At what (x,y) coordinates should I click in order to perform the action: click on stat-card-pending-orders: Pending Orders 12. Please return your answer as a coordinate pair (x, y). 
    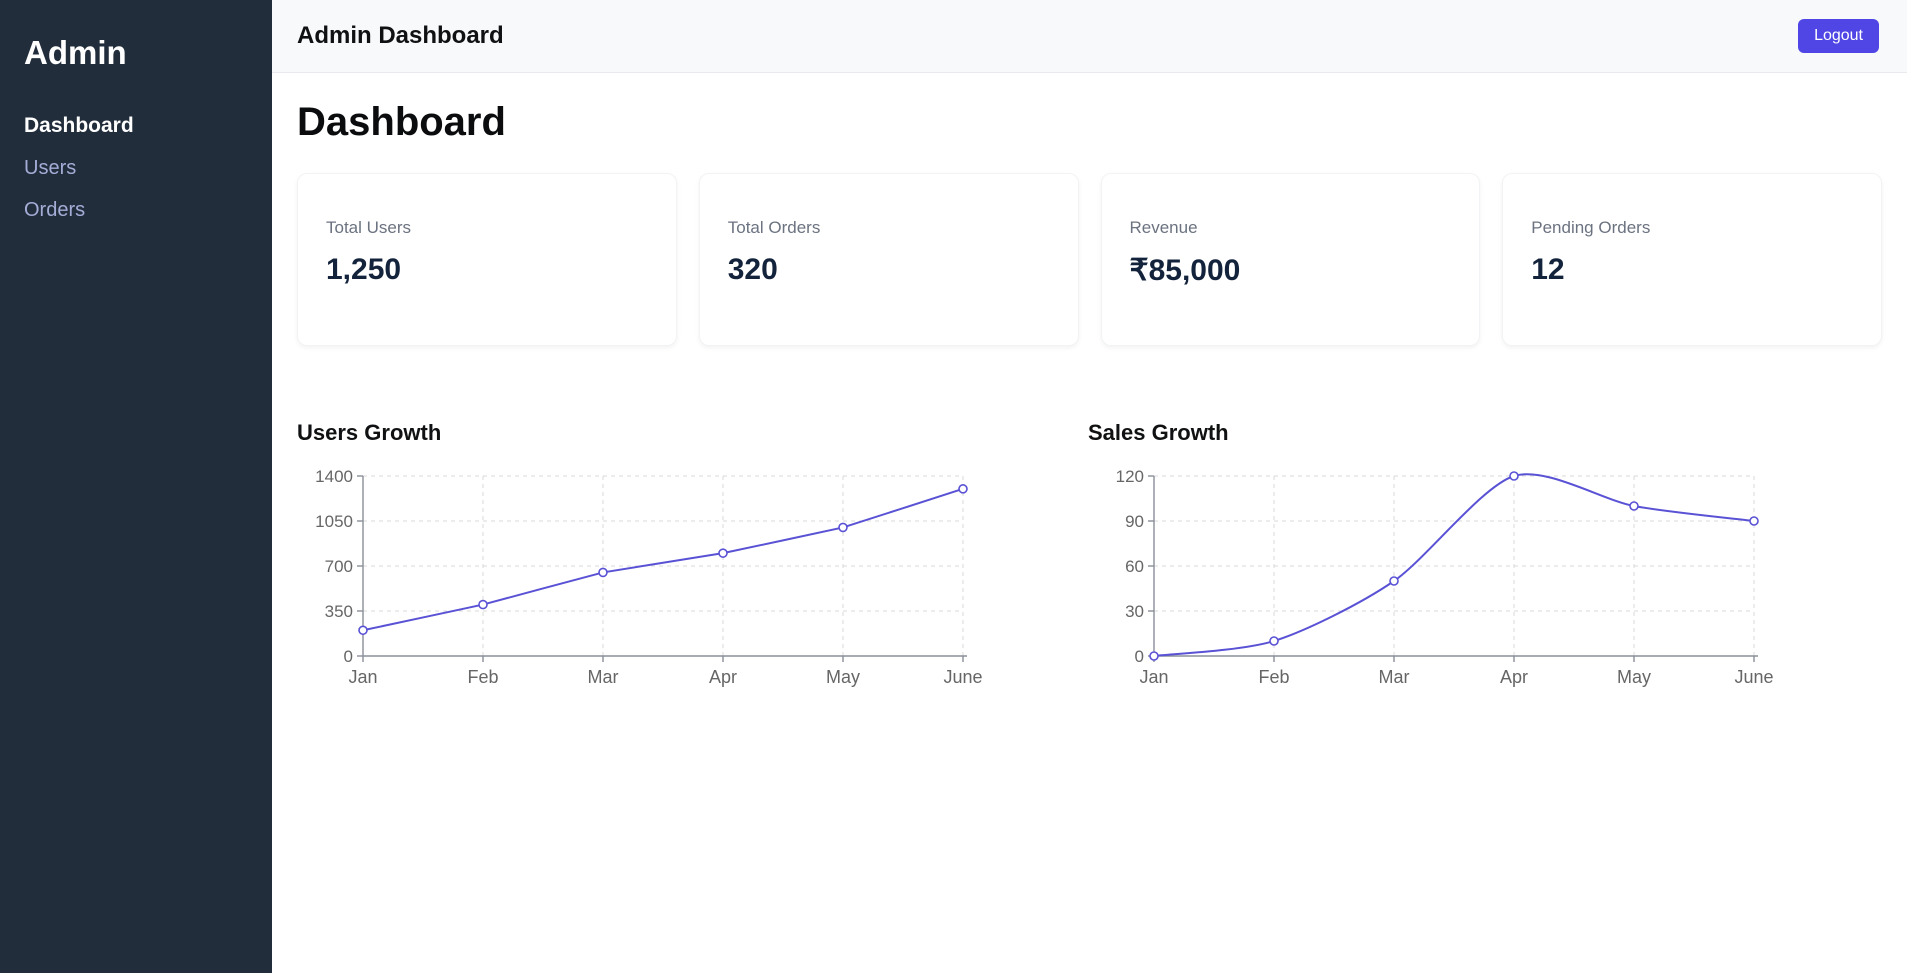
    Looking at the image, I should click on (1692, 259).